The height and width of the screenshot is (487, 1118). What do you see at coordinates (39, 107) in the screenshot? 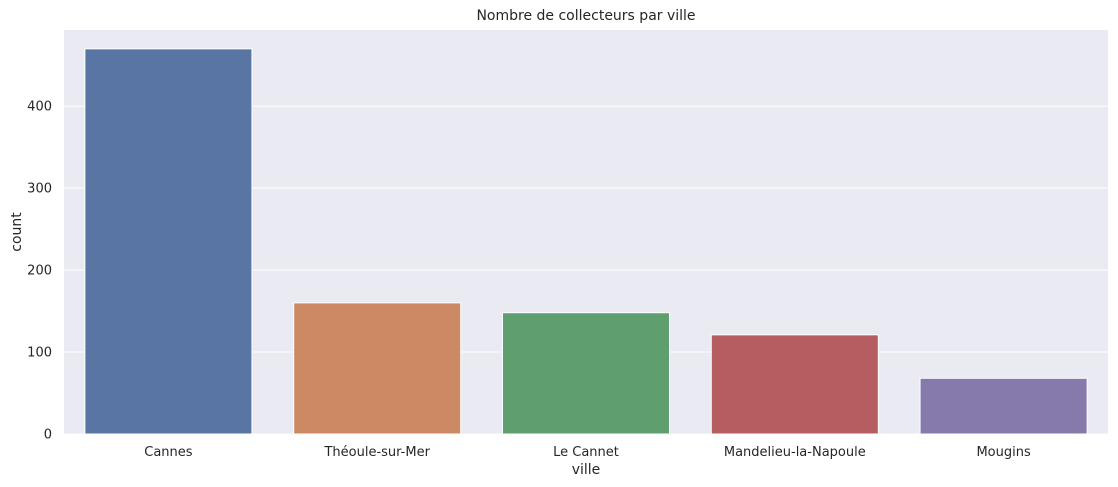
I see `y-tick-label: 400` at bounding box center [39, 107].